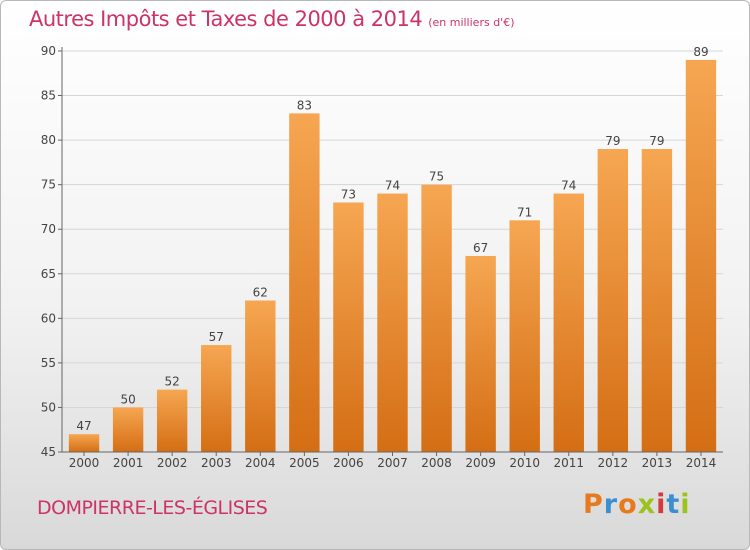  Describe the element at coordinates (673, 504) in the screenshot. I see `logo-letter: t` at that location.